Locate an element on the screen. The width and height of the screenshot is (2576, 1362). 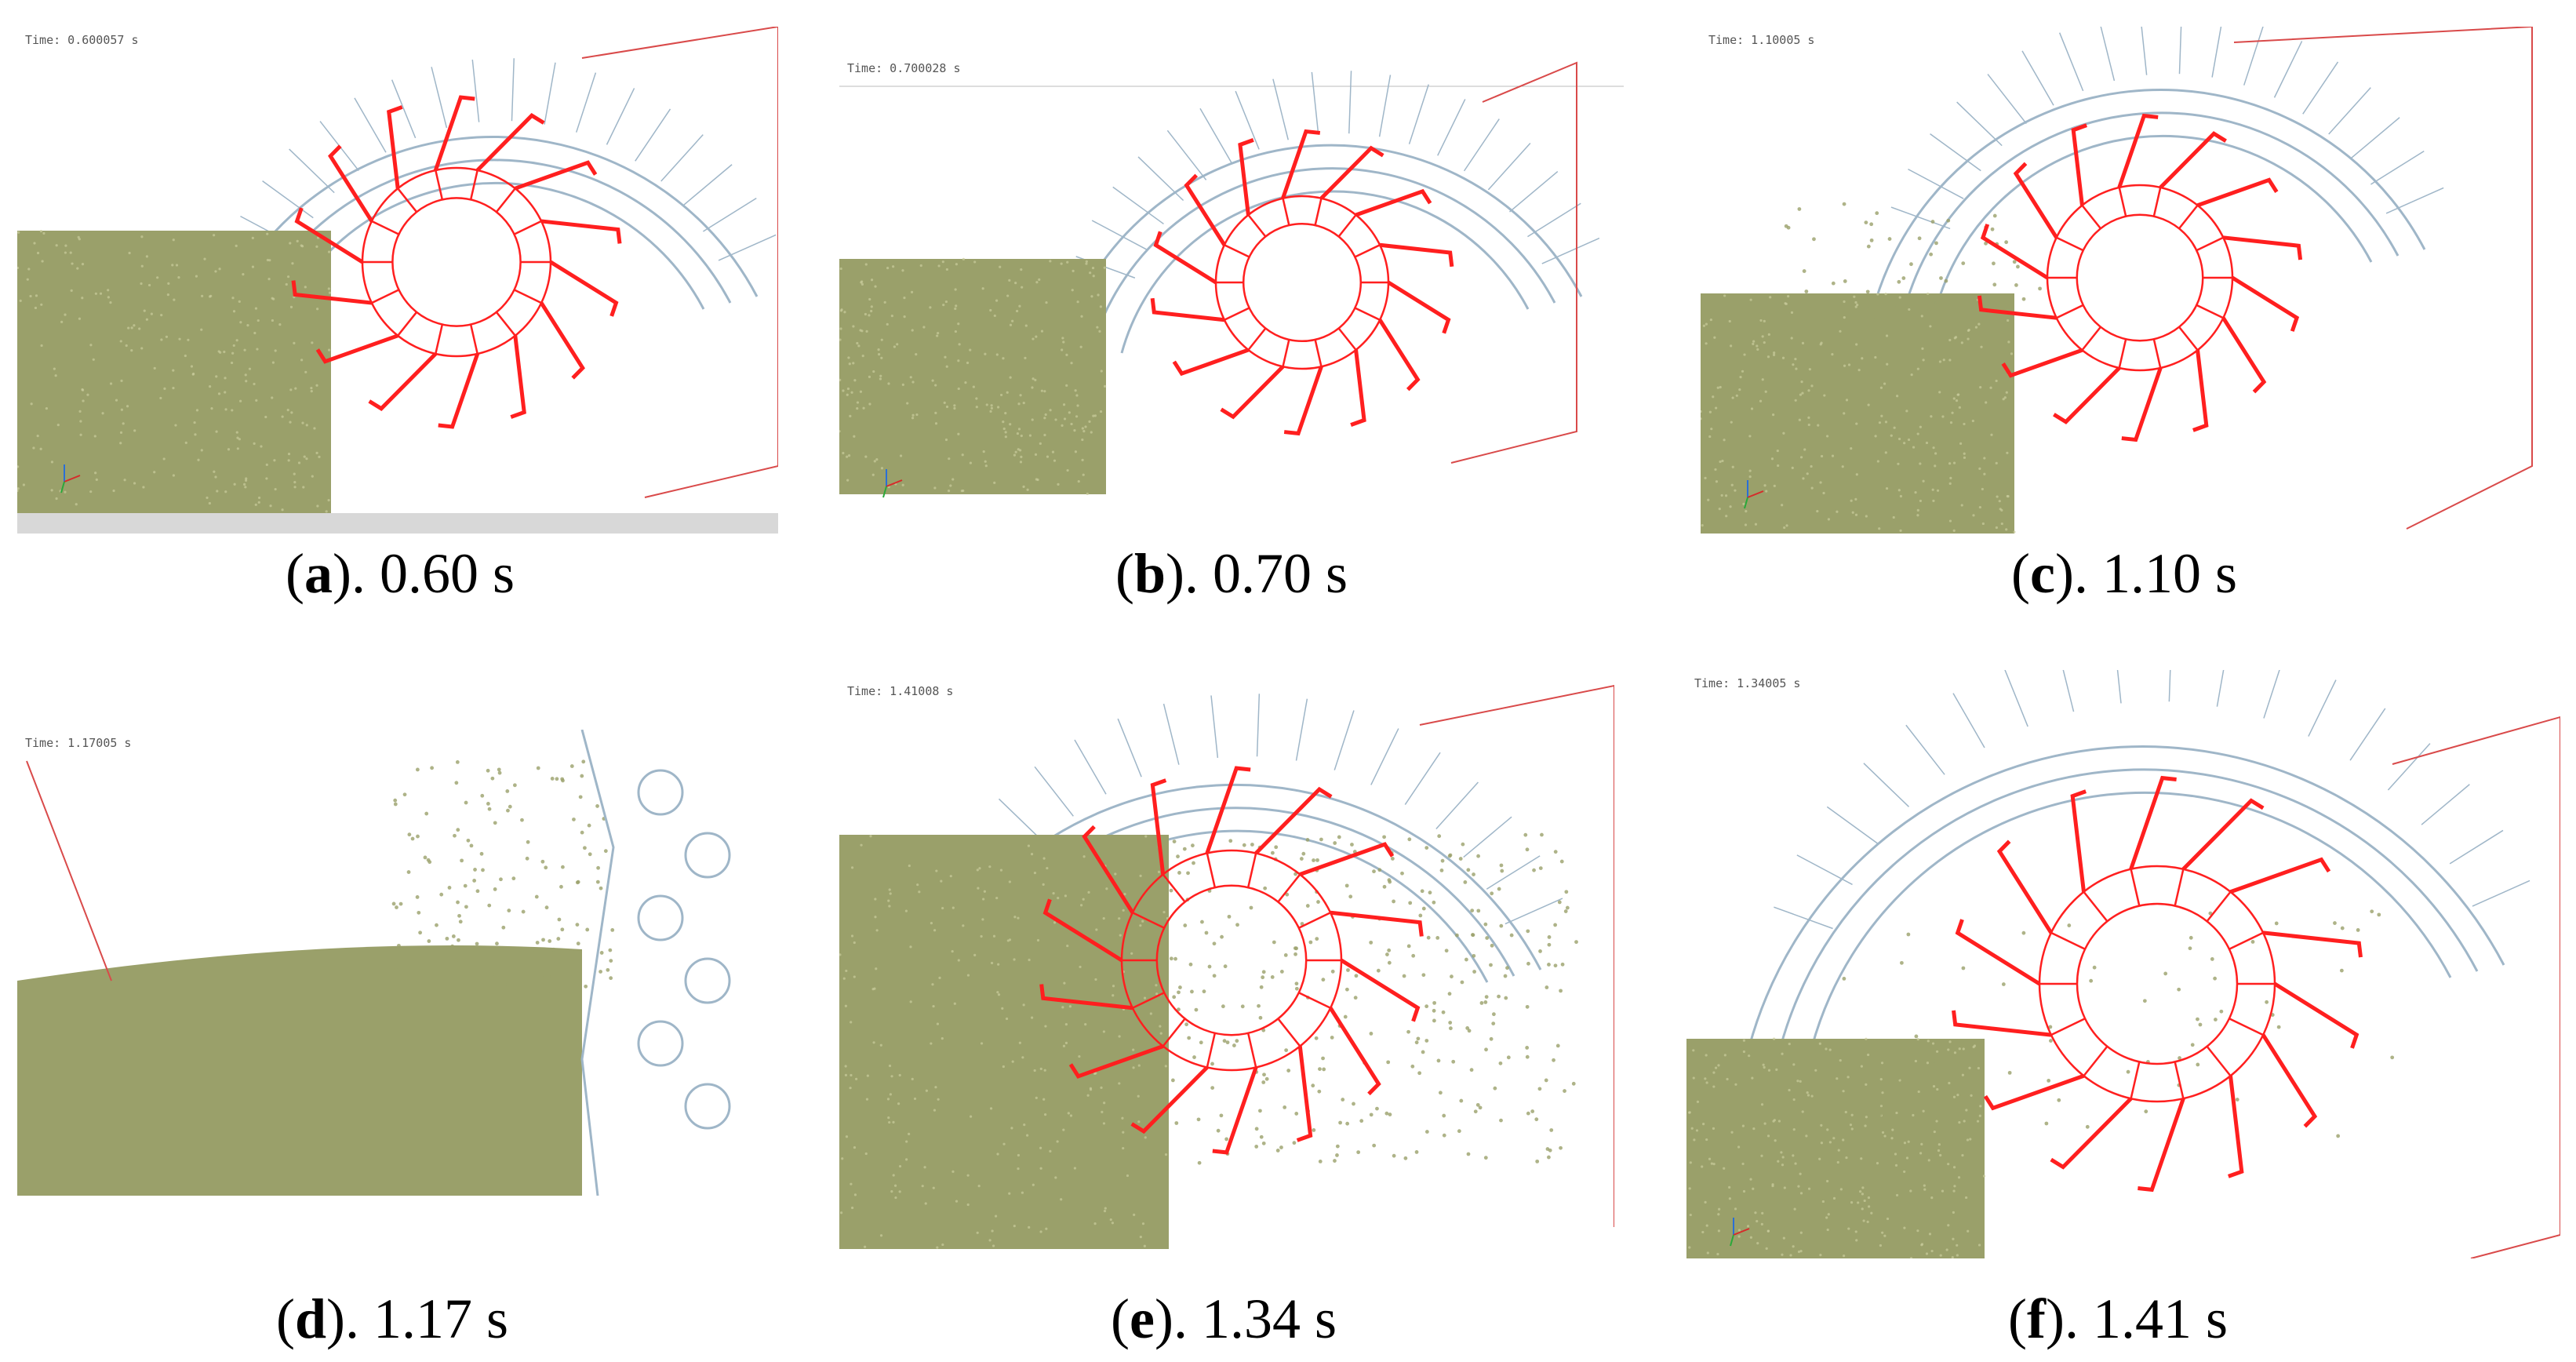
time-readout-b: Time: 0.700028 s is located at coordinates (904, 68).